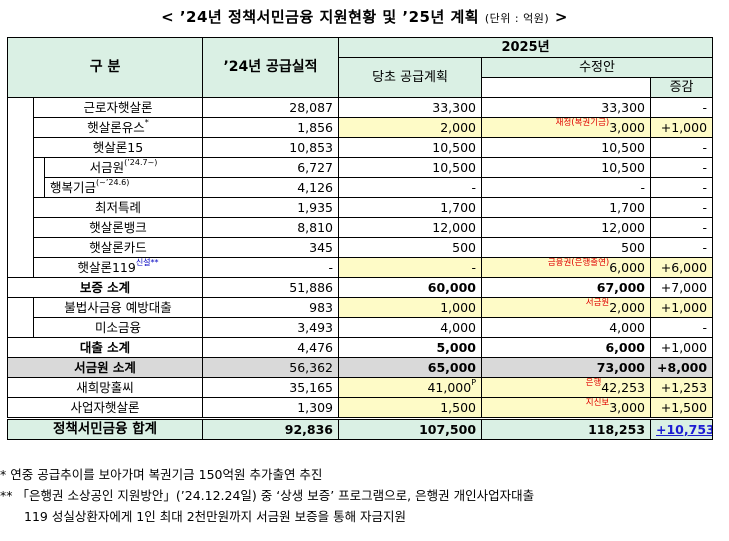 The width and height of the screenshot is (729, 541). Describe the element at coordinates (105, 367) in the screenshot. I see `row-label: 서금원 소계` at that location.